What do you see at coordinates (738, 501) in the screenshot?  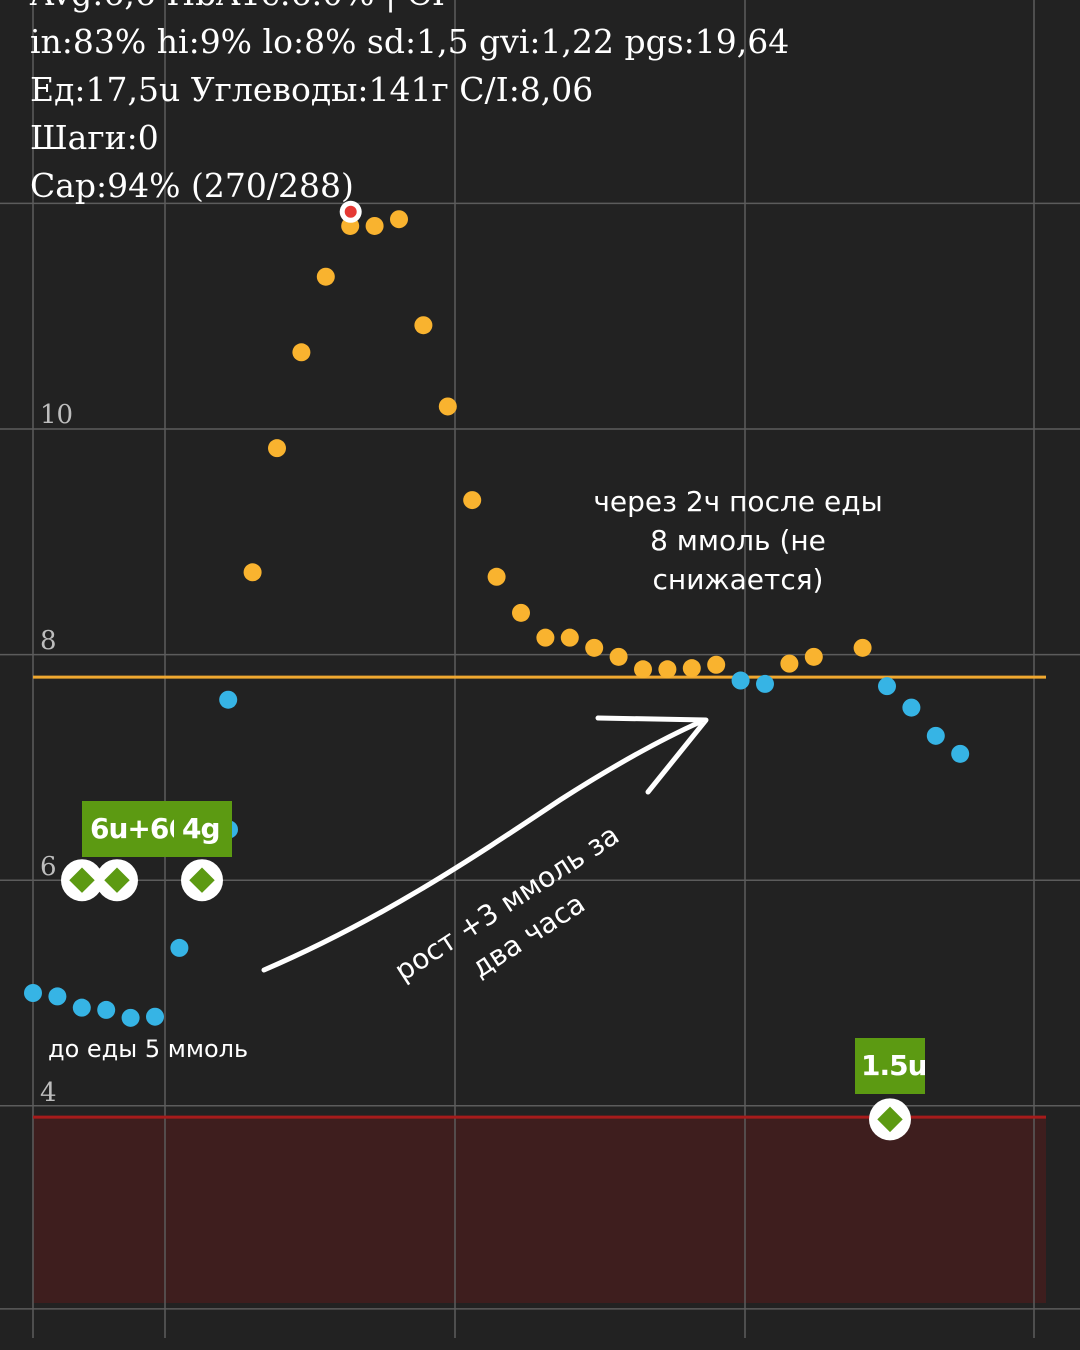 I see `annotation-after-2h-line1: через 2ч после еды` at bounding box center [738, 501].